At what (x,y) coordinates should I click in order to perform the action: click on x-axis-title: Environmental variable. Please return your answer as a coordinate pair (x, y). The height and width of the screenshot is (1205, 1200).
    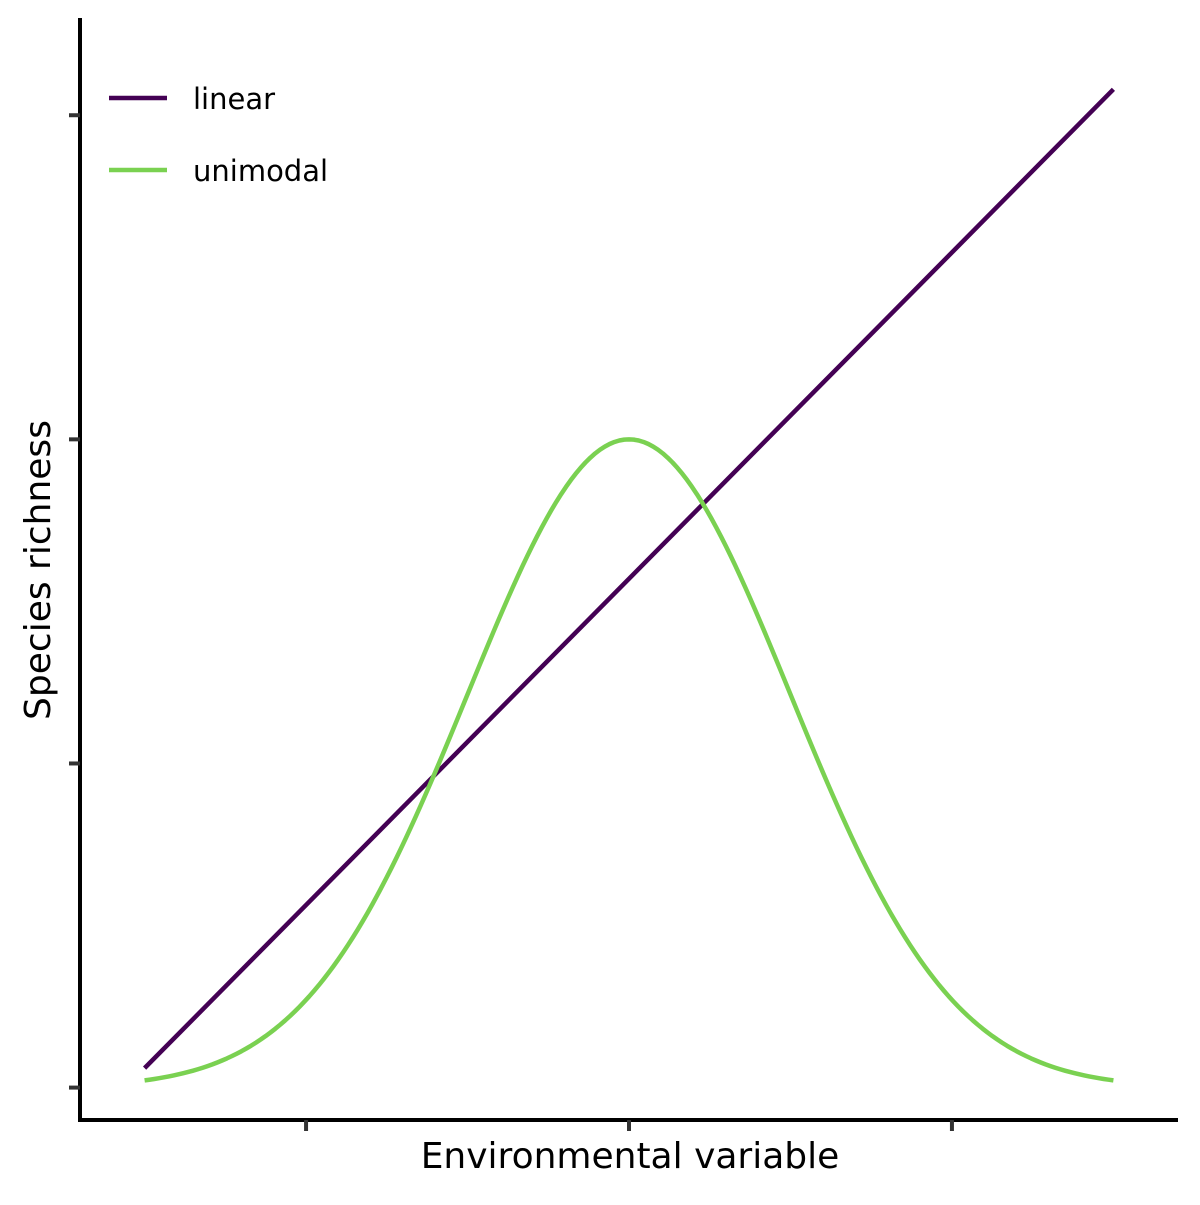
    Looking at the image, I should click on (630, 1156).